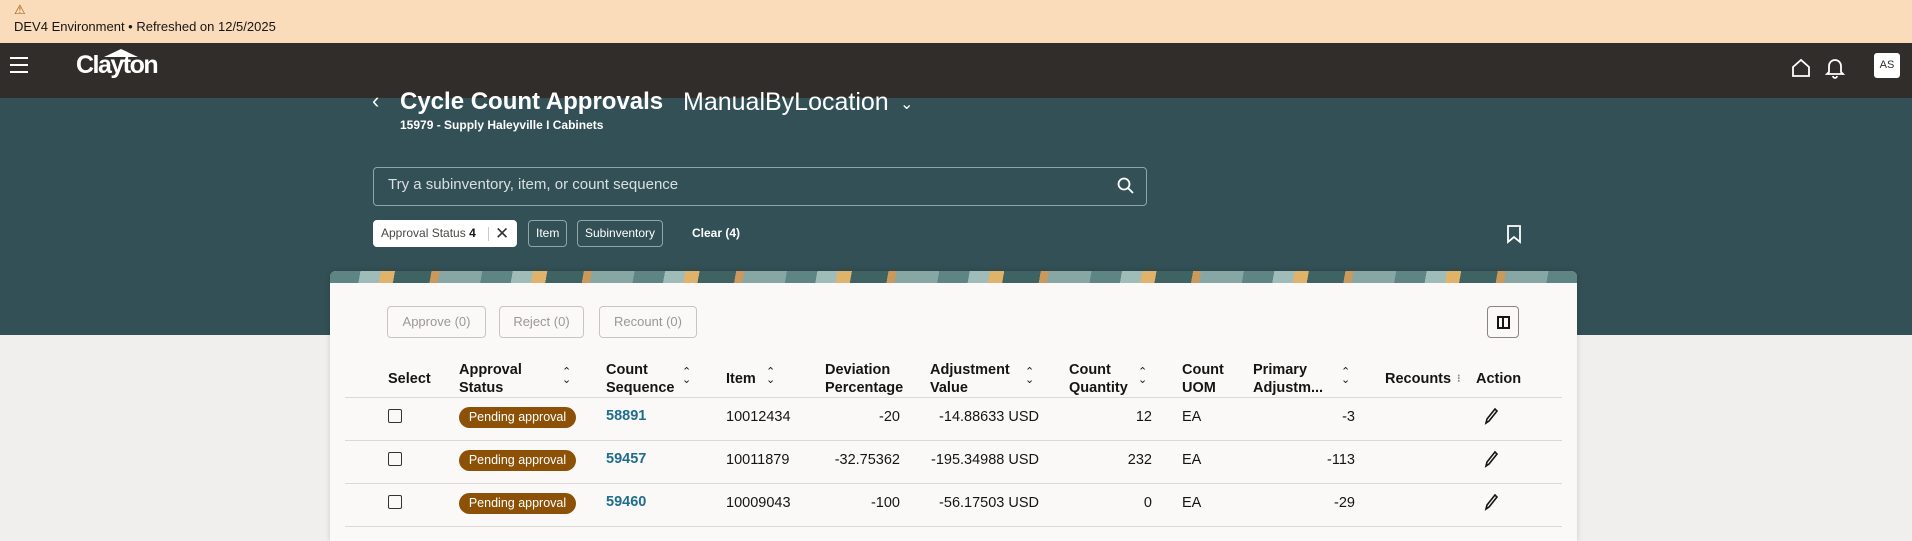 The height and width of the screenshot is (541, 1912). Describe the element at coordinates (1344, 503) in the screenshot. I see `primary-adjustment-cell: -29` at that location.